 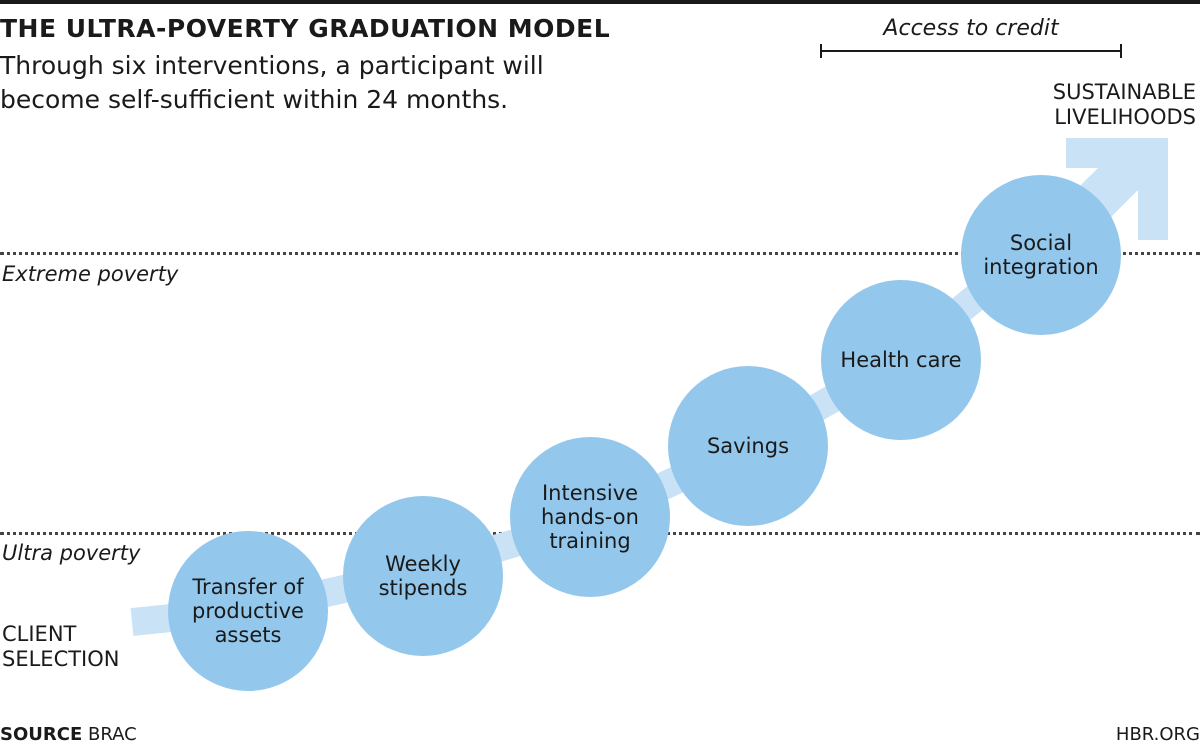 What do you see at coordinates (61, 659) in the screenshot?
I see `start-label-line2: SELECTION` at bounding box center [61, 659].